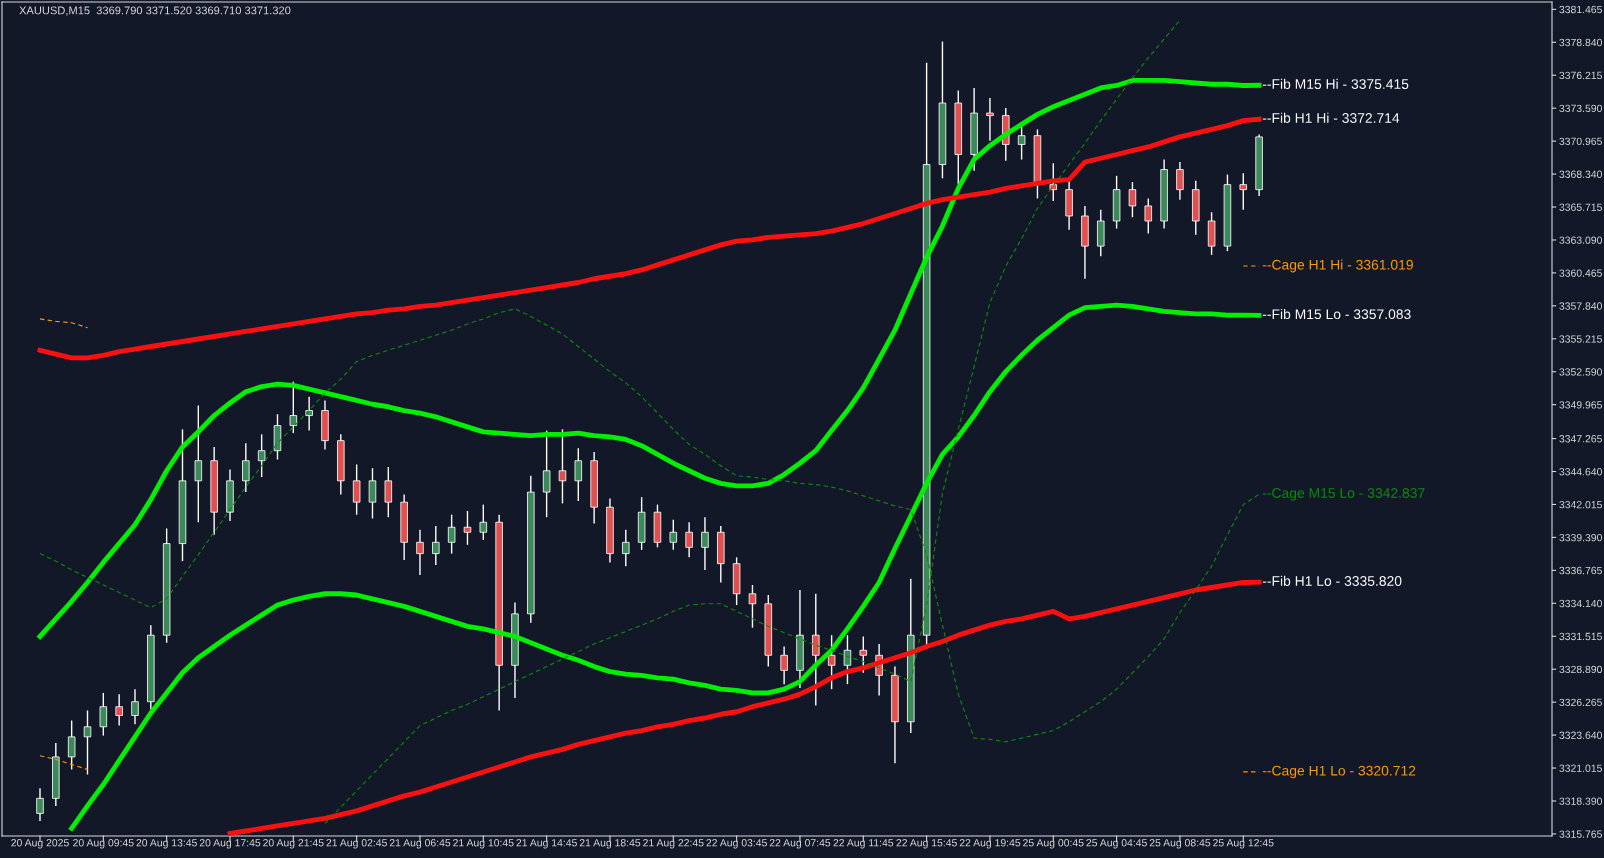 This screenshot has height=858, width=1604. Describe the element at coordinates (483, 844) in the screenshot. I see `x-tick-label: 21 Aug 10:45` at that location.